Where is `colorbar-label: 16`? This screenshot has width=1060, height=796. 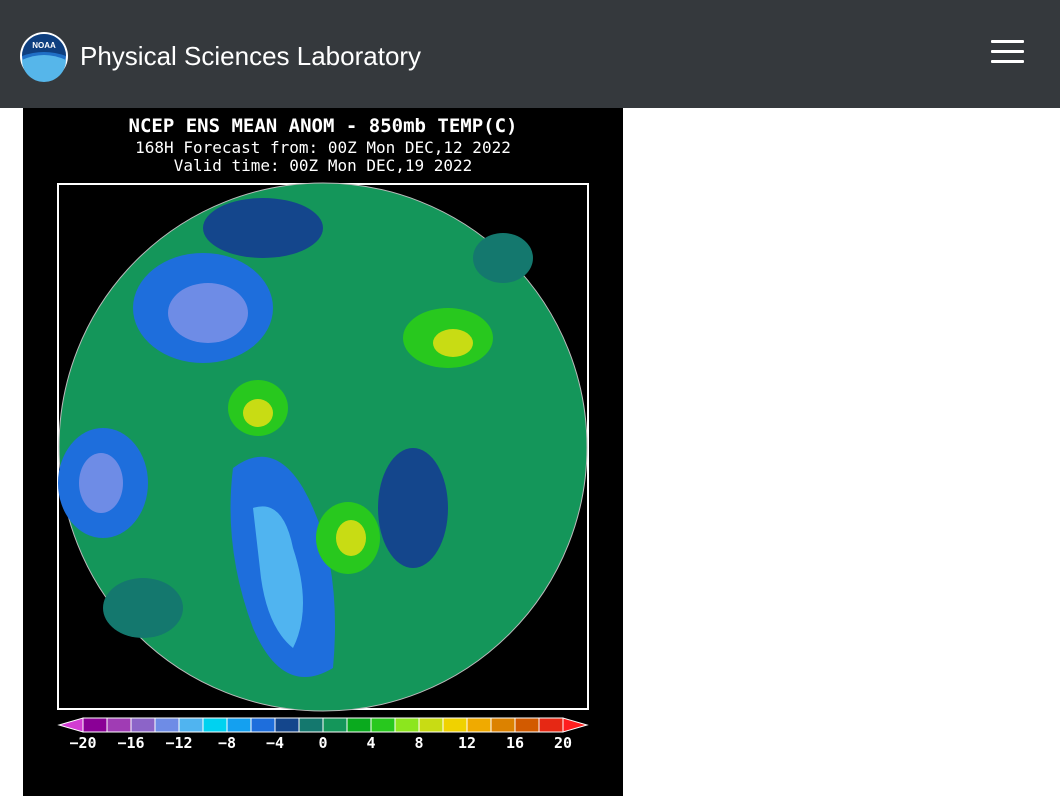 colorbar-label: 16 is located at coordinates (515, 743).